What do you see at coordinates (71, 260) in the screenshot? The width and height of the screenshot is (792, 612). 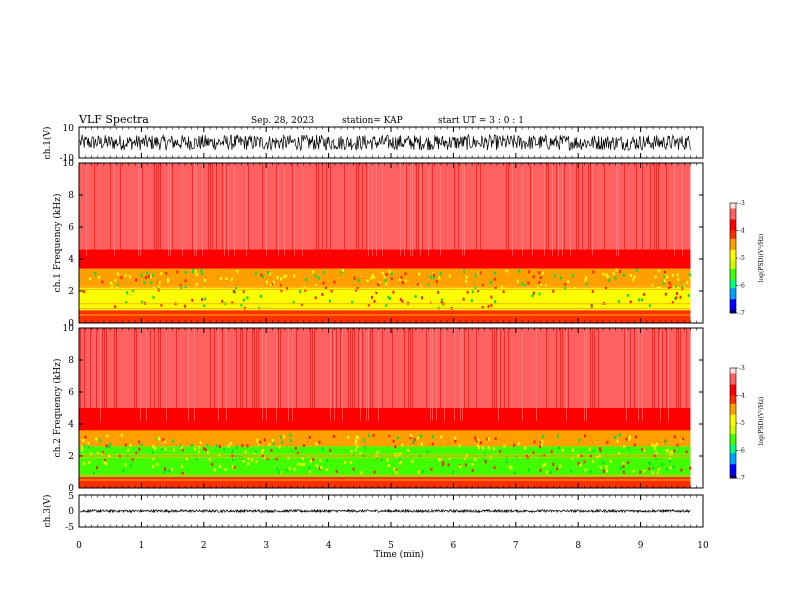 I see `ytick-label: 4` at bounding box center [71, 260].